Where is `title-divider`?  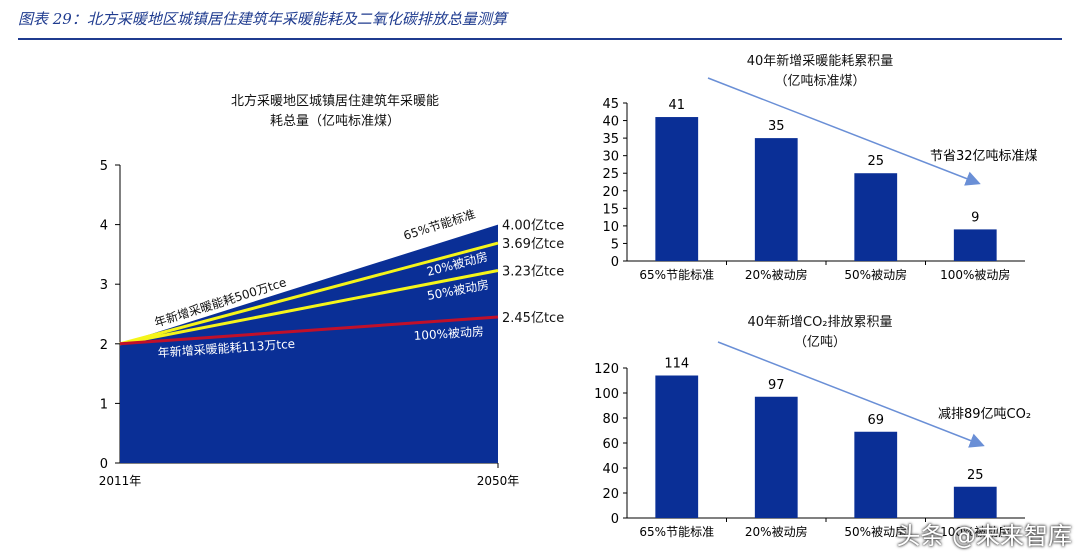
title-divider is located at coordinates (540, 39).